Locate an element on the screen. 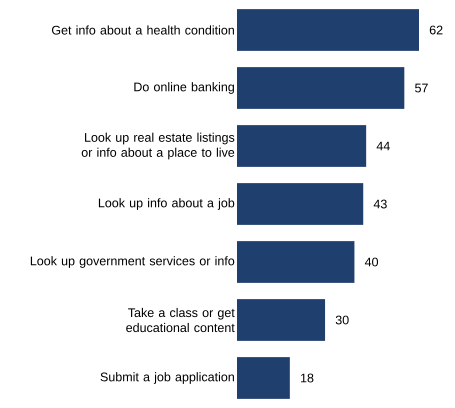 The height and width of the screenshot is (408, 455). y-tick-label: Take a class or get educational content is located at coordinates (180, 320).